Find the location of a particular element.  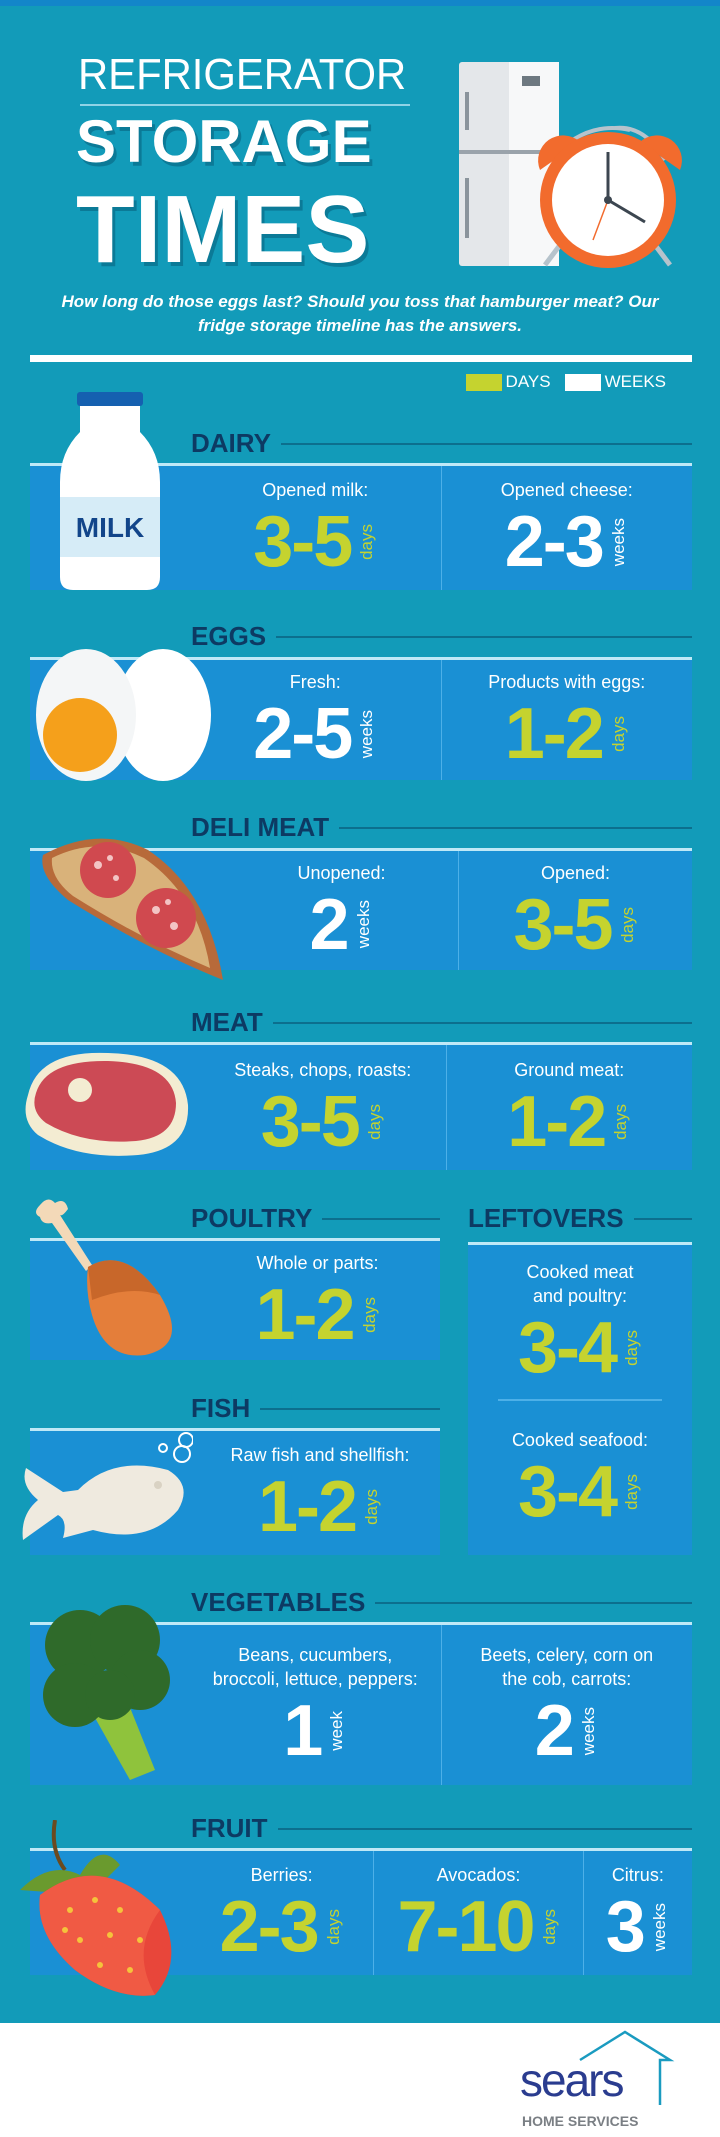

section-heading: FRUIT is located at coordinates (441, 1828).